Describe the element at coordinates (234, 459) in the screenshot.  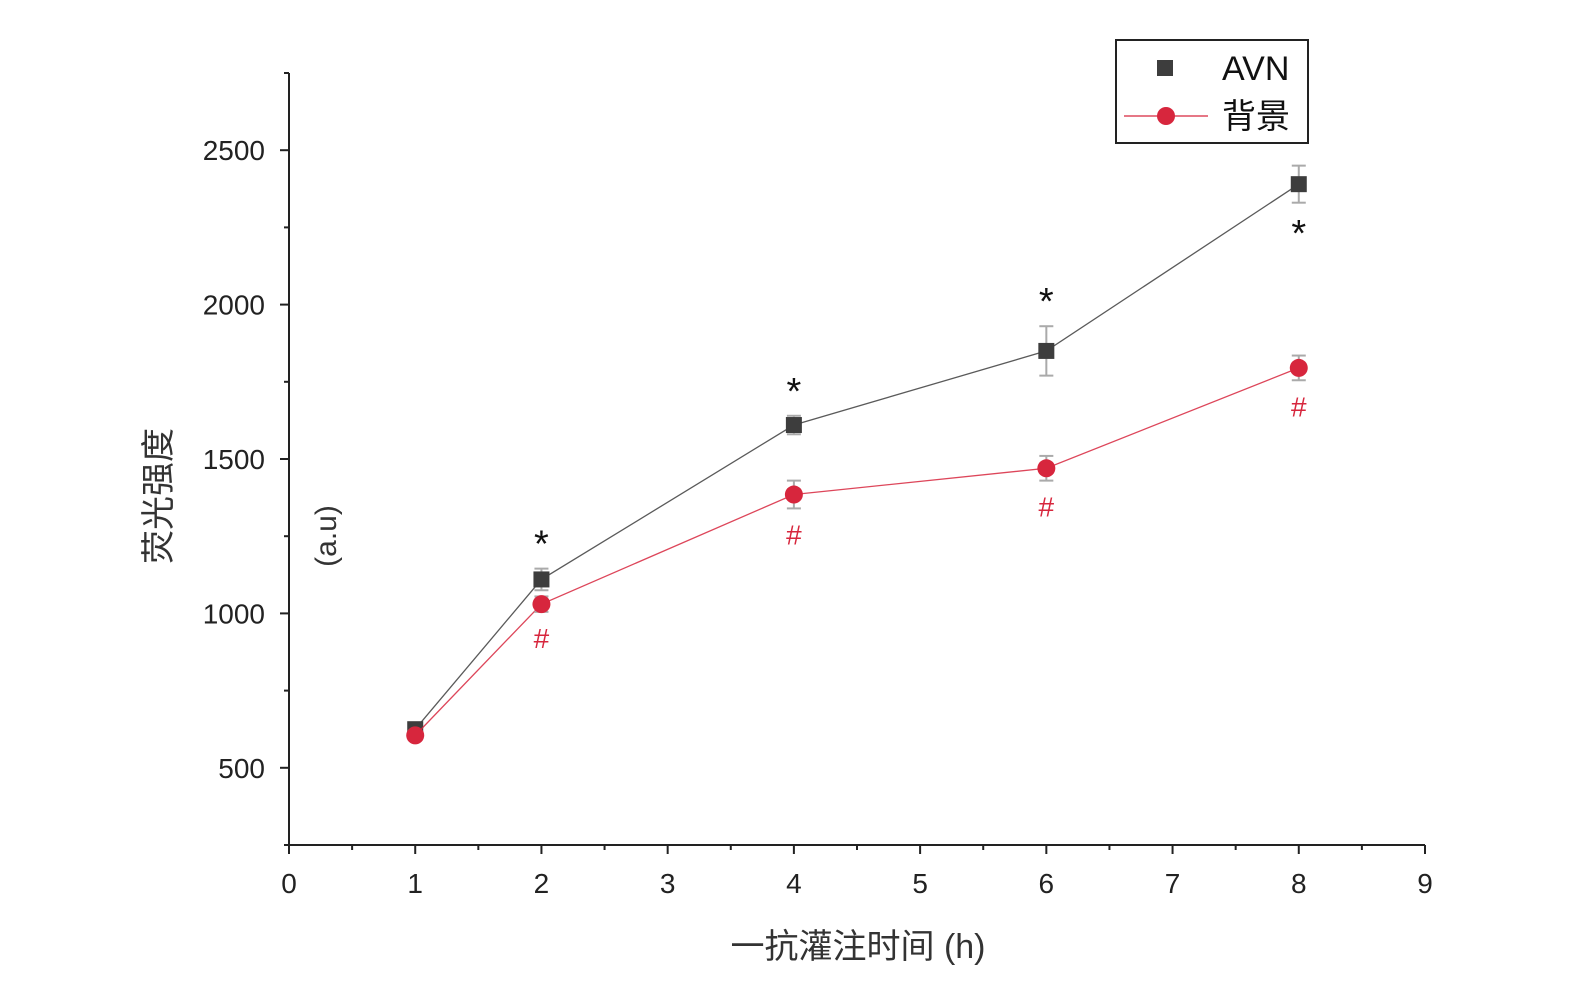
I see `y-tick-label: 1500` at that location.